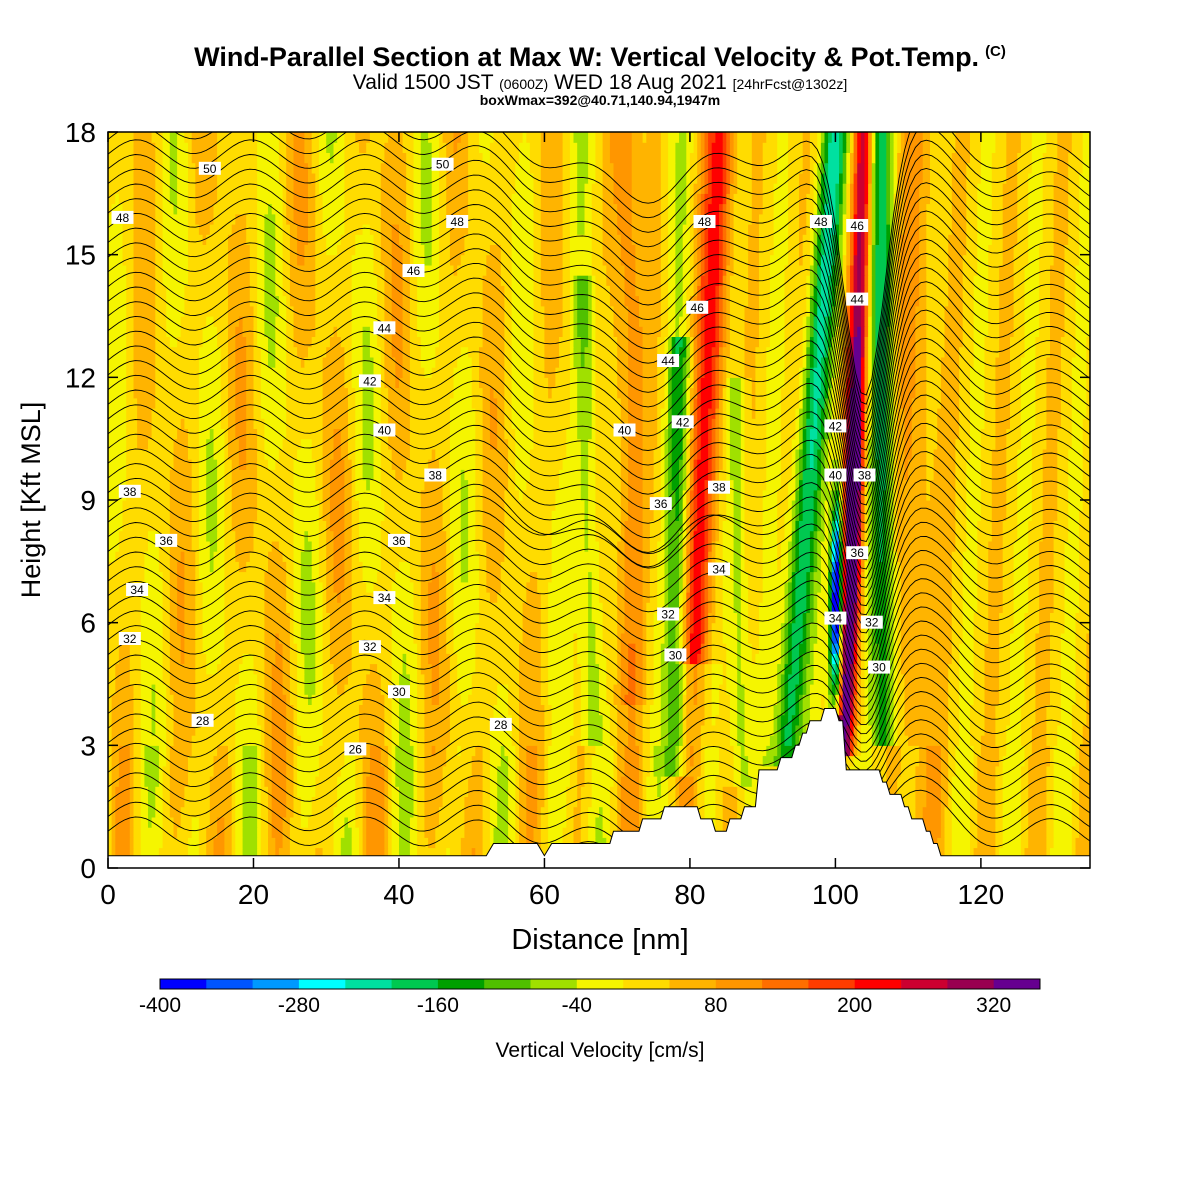 Image resolution: width=1200 pixels, height=1200 pixels. Describe the element at coordinates (995, 51) in the screenshot. I see `copyright-mark: (C)` at that location.